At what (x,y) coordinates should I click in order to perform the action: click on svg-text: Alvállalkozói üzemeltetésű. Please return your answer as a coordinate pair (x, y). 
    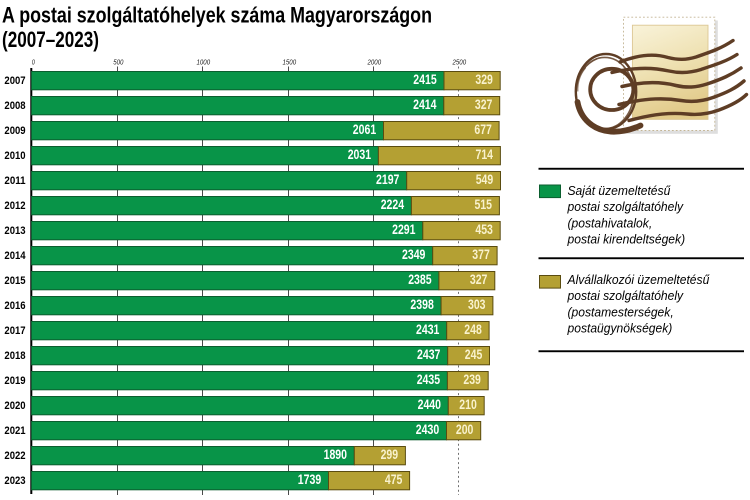
    Looking at the image, I should click on (639, 280).